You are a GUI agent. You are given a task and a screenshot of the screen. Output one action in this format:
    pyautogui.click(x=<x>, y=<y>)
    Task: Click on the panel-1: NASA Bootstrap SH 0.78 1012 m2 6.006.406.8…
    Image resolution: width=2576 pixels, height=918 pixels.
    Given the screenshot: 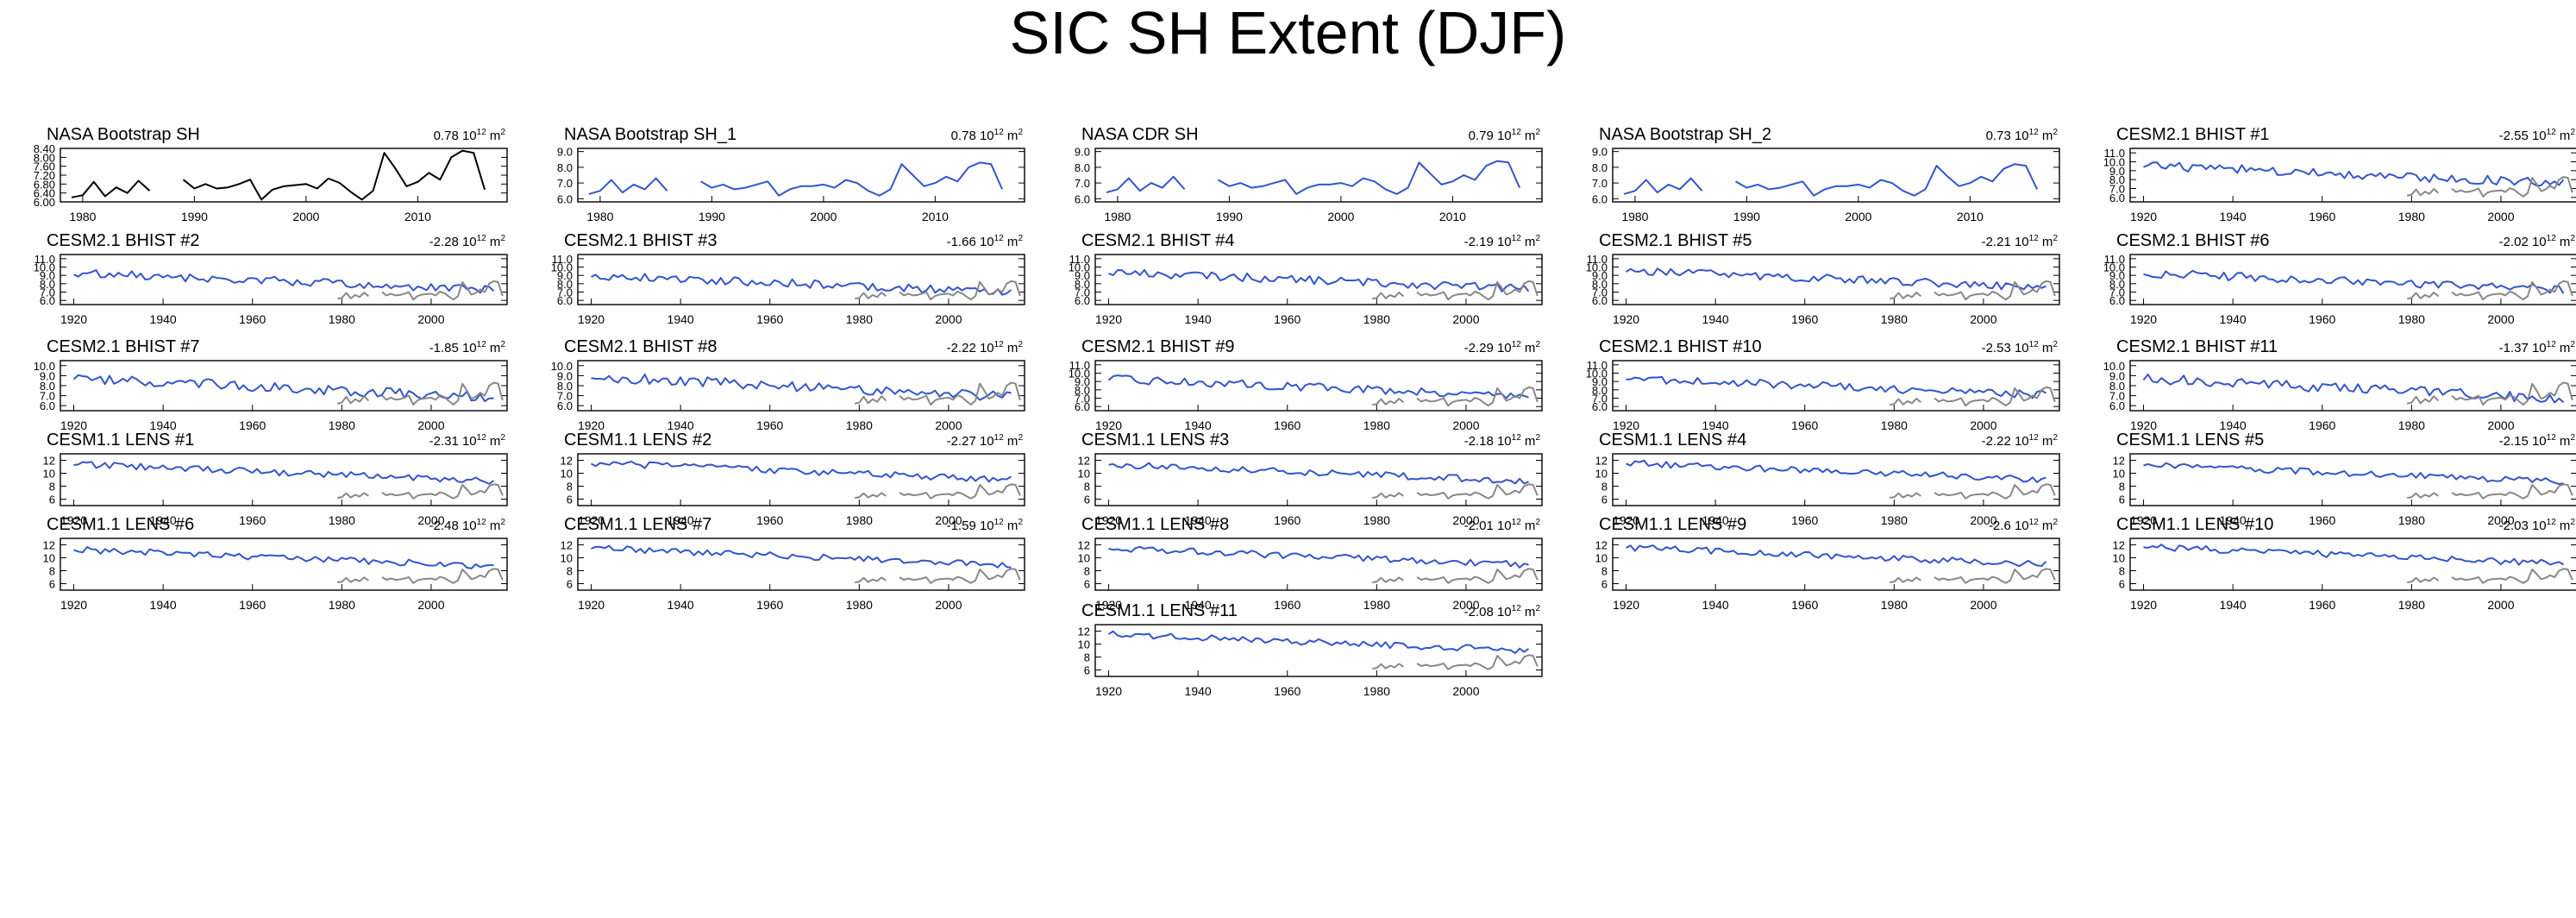 What is the action you would take?
    pyautogui.click(x=271, y=174)
    